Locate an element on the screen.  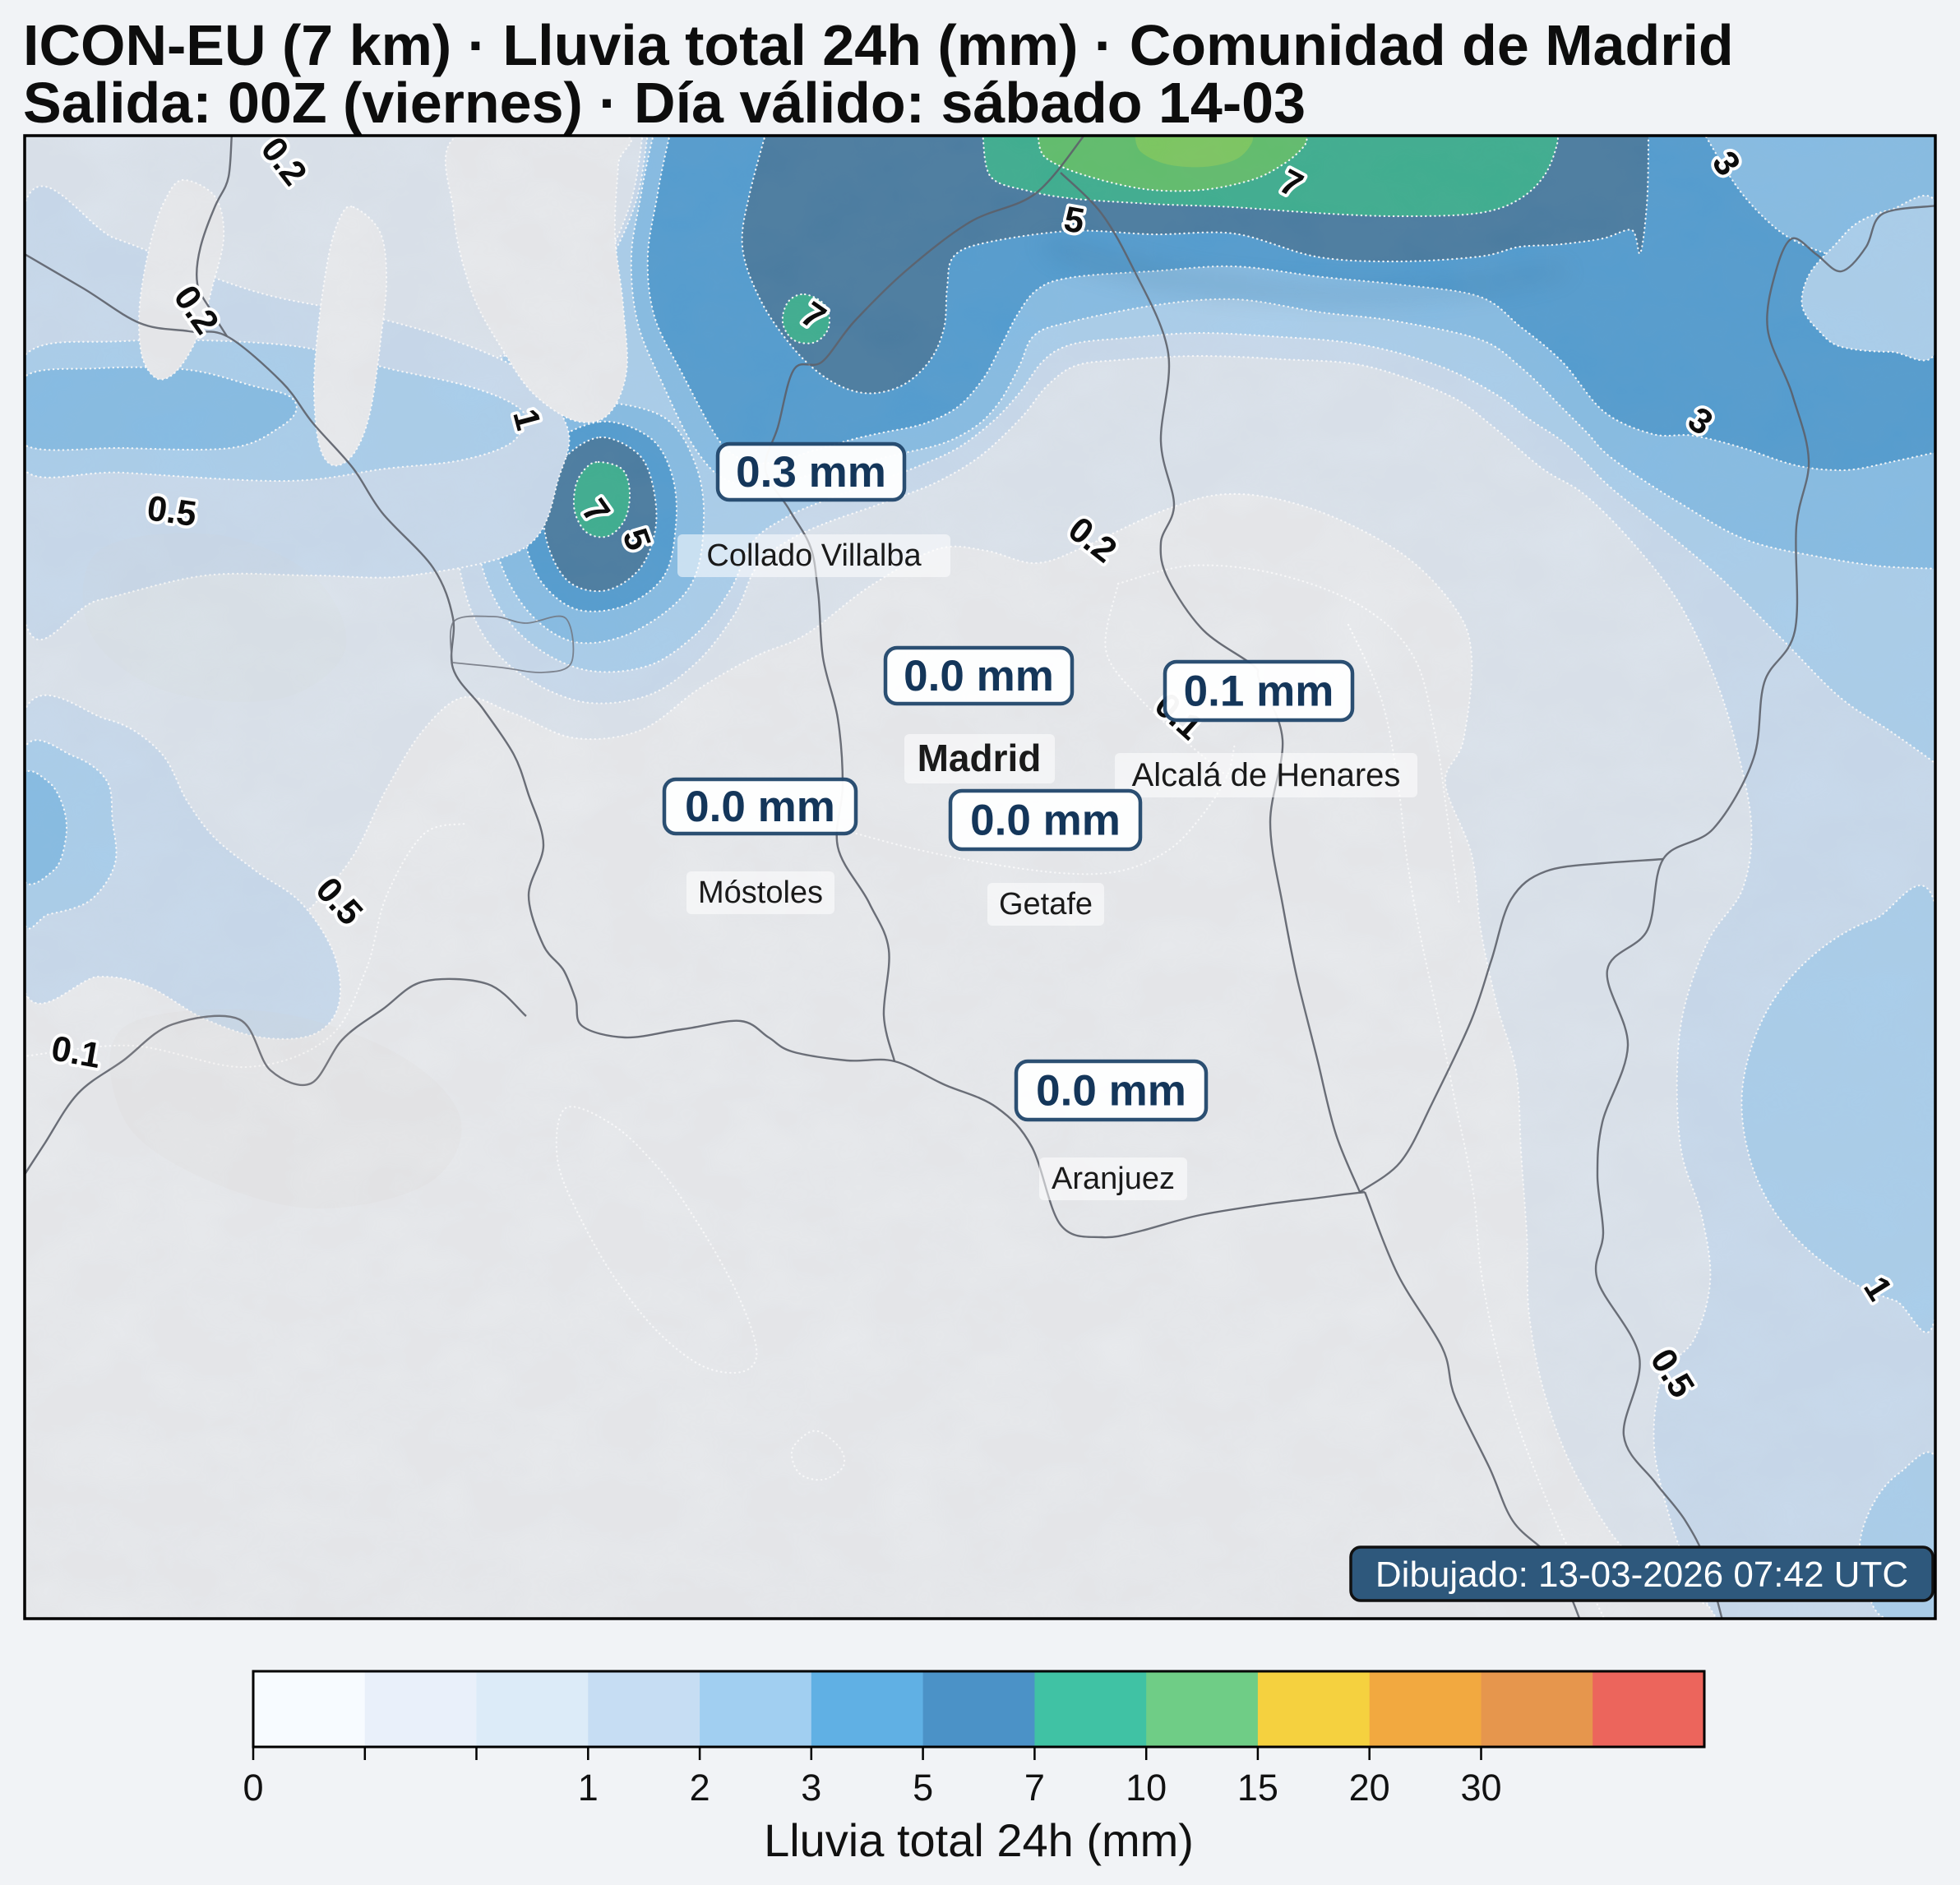
svg-text: 3 is located at coordinates (811, 1788).